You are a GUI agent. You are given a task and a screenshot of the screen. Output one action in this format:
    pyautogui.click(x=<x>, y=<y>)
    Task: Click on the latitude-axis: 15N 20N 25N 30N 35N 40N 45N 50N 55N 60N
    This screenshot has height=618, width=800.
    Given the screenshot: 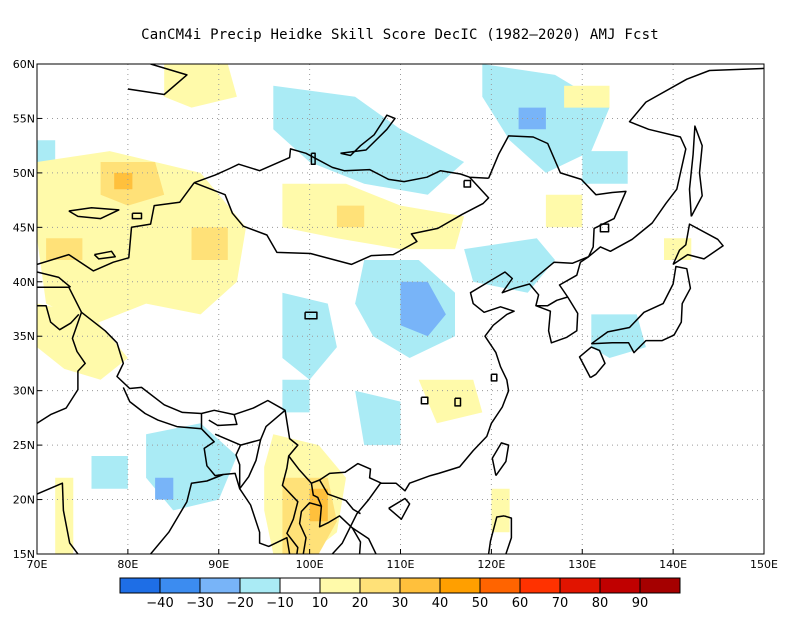 What is the action you would take?
    pyautogui.click(x=27, y=309)
    